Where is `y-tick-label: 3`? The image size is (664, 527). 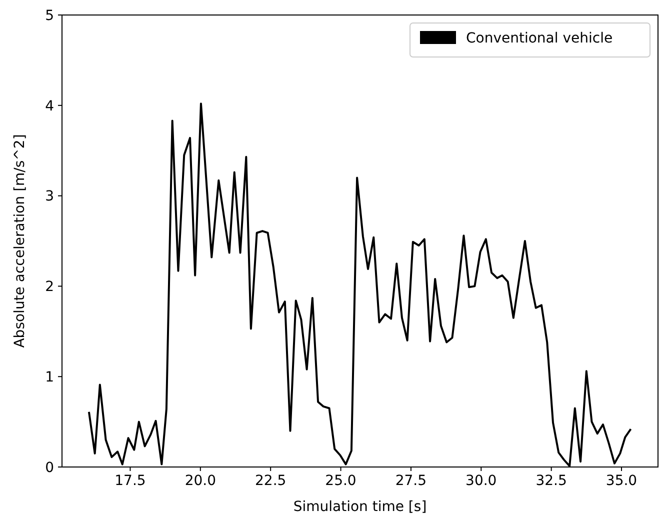 y-tick-label: 3 is located at coordinates (49, 196).